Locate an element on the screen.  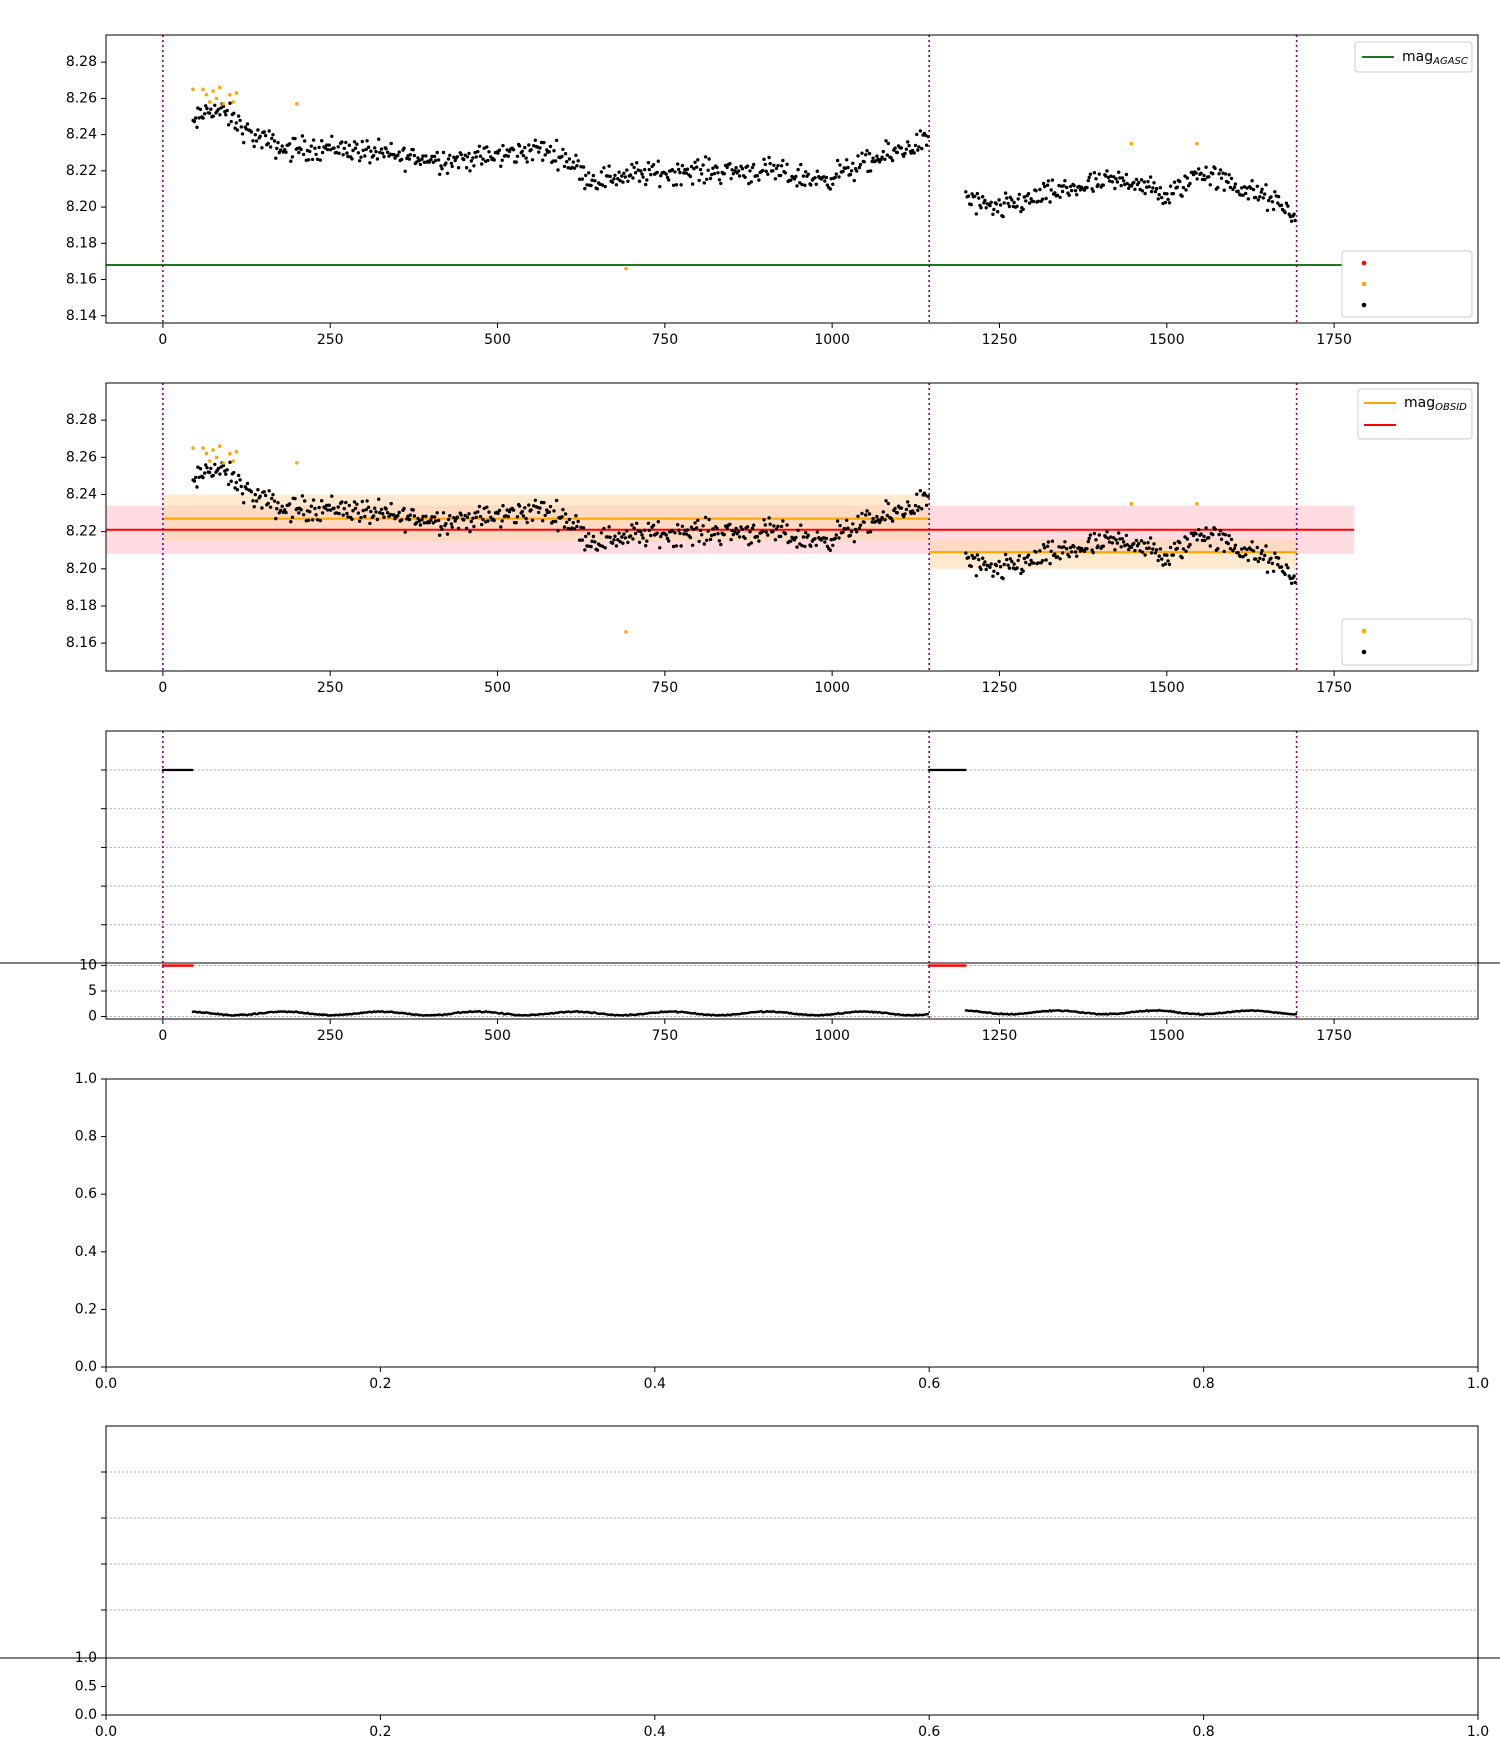
highlighted-point is located at coordinates (230, 94).